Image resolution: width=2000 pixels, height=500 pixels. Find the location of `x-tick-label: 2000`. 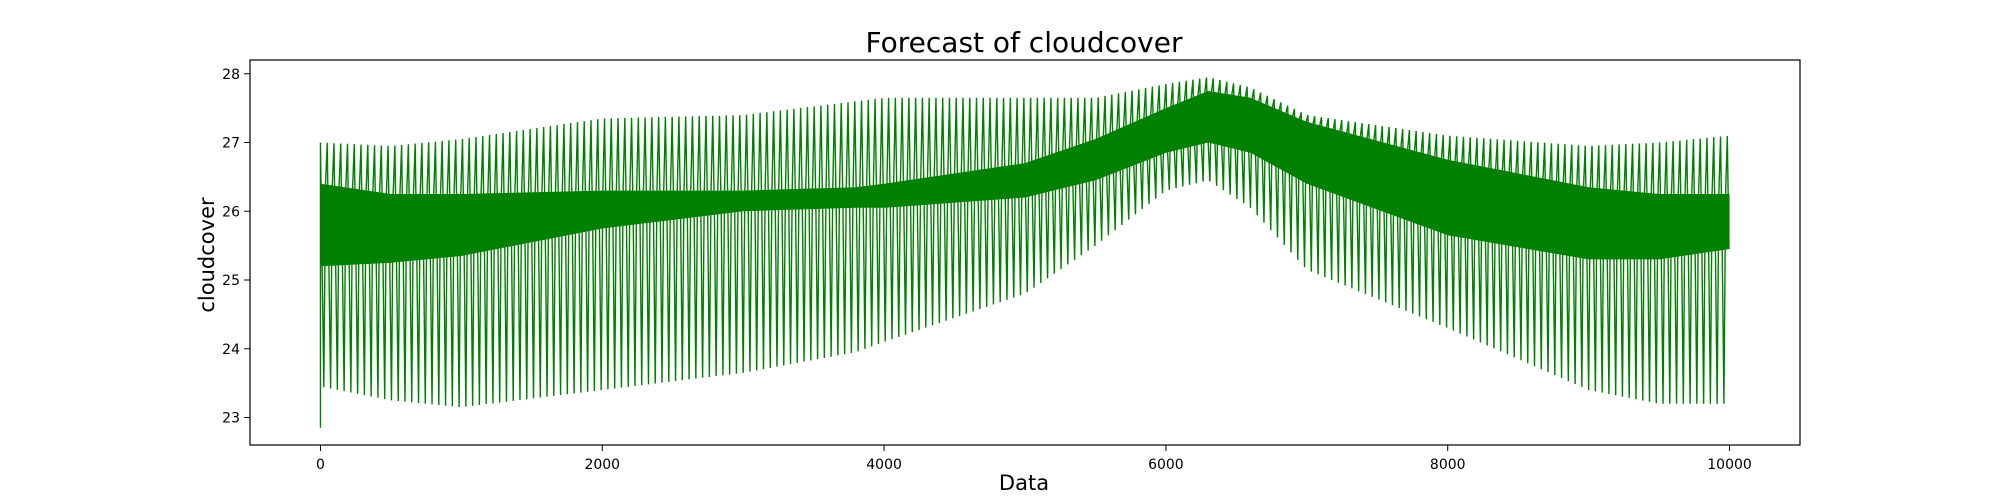

x-tick-label: 2000 is located at coordinates (602, 465).